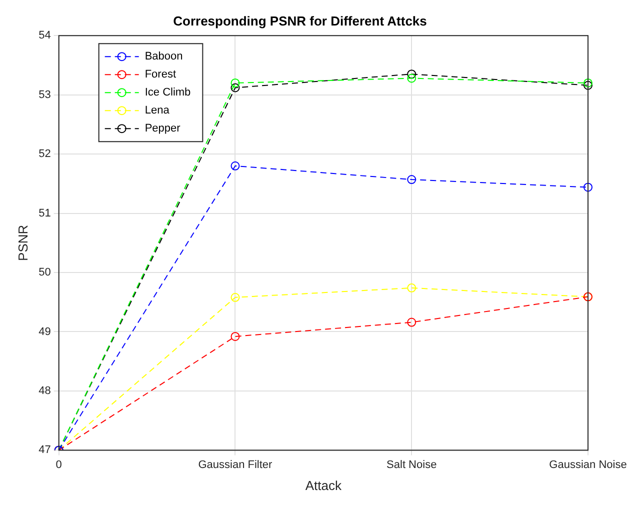 This screenshot has height=506, width=644. I want to click on legend-label: Ice Climb, so click(167, 92).